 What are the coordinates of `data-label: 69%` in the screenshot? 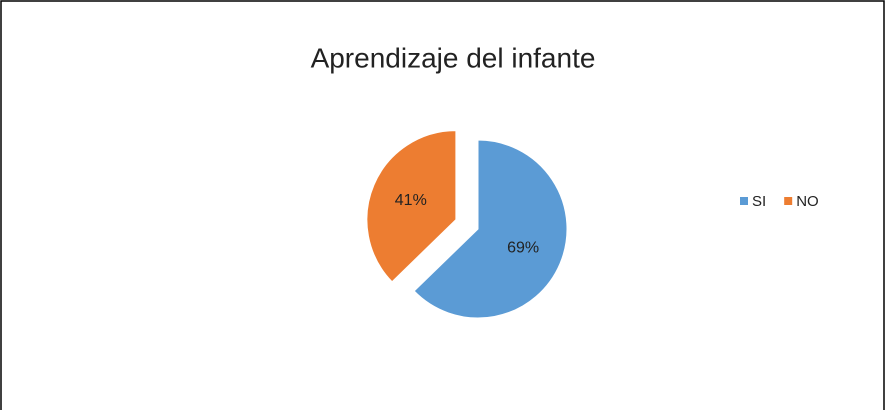 It's located at (523, 247).